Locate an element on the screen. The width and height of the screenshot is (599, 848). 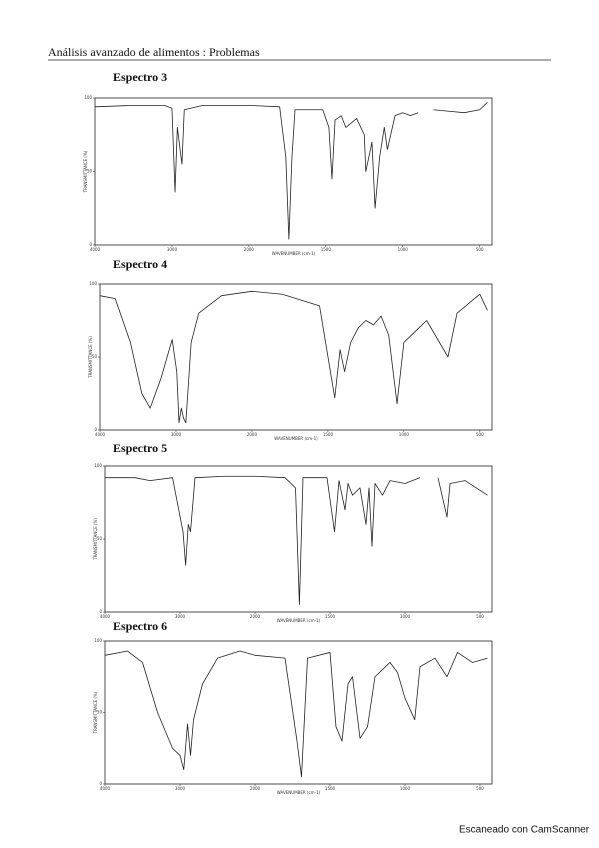
spectrum-title: Espectro 4 is located at coordinates (140, 264).